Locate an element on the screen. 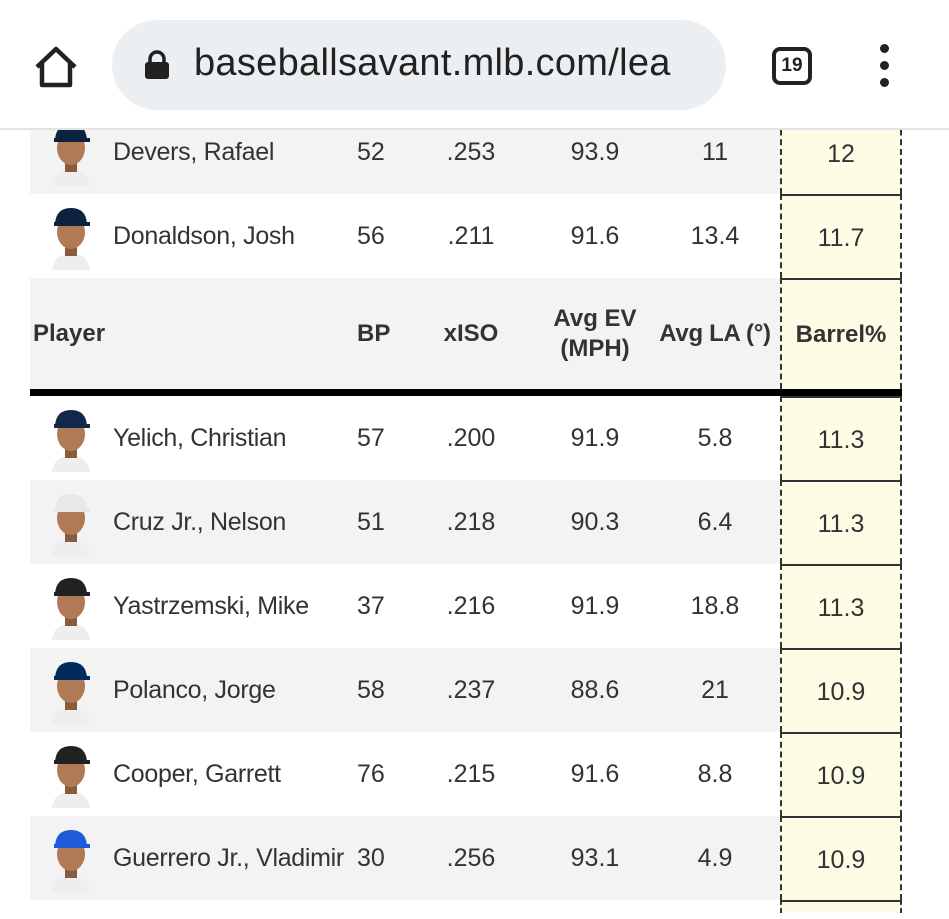  clipped-stat: 30 is located at coordinates (371, 858).